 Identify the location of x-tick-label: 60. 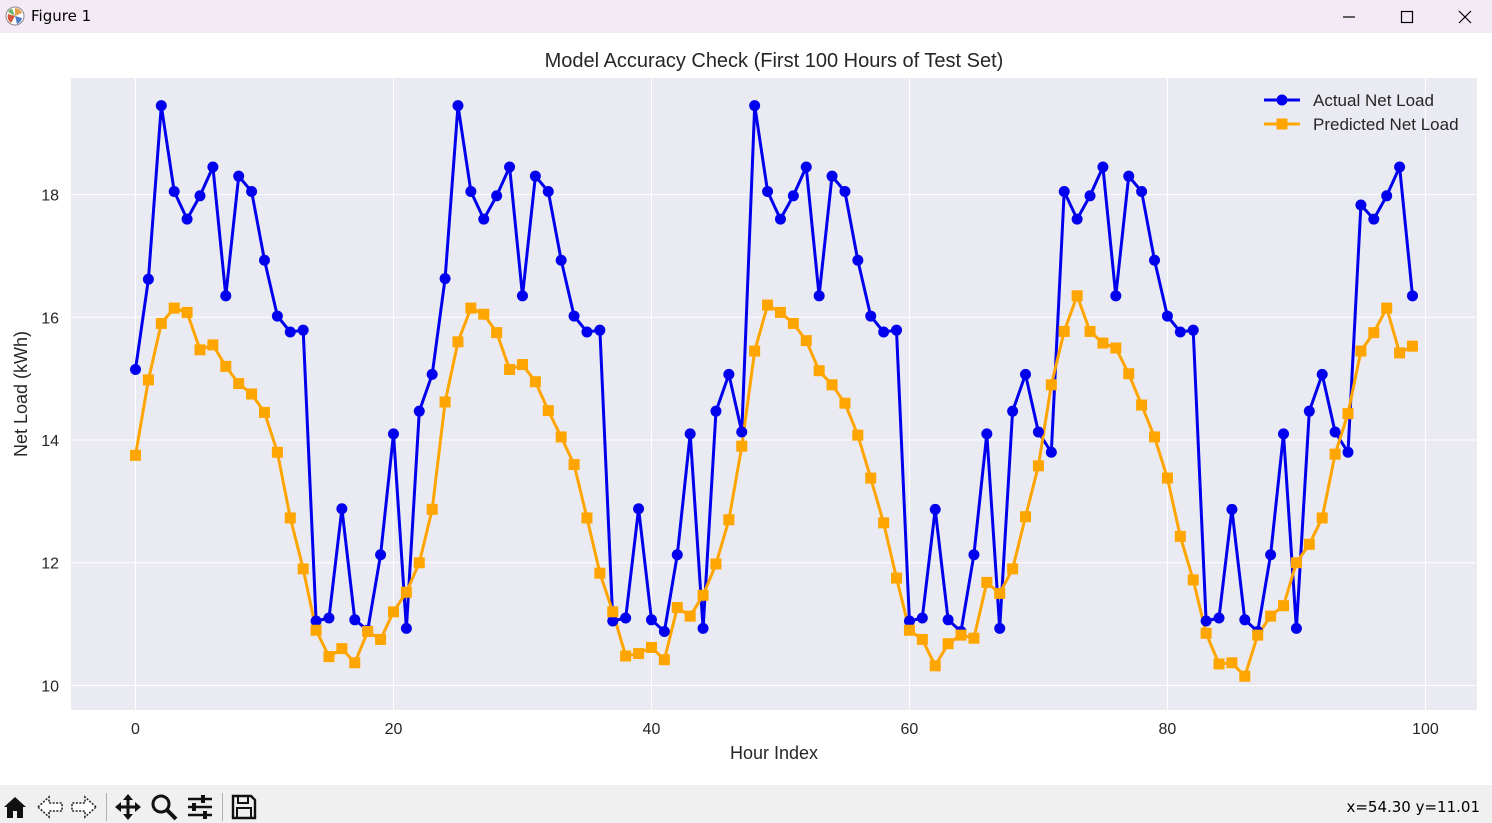
(910, 729).